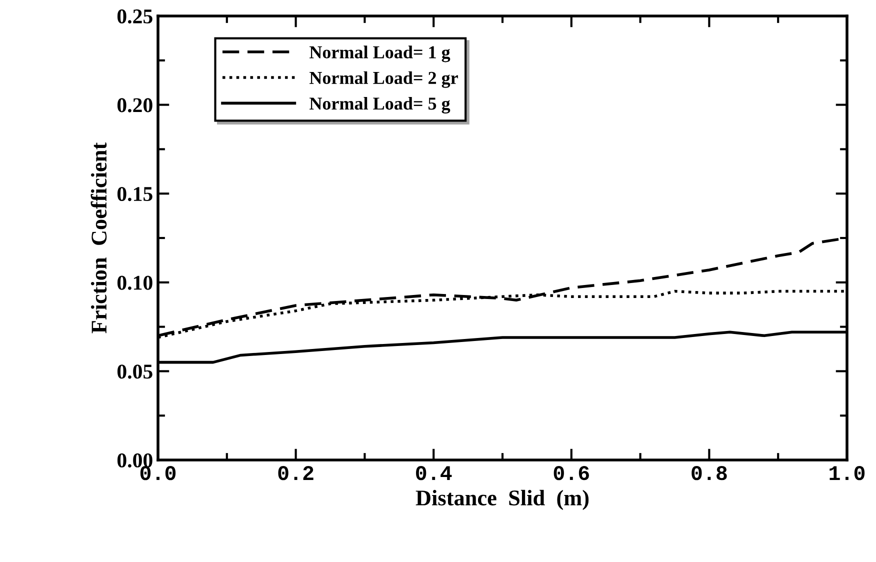 This screenshot has height=562, width=876. What do you see at coordinates (379, 105) in the screenshot?
I see `legend-label: Normal Load= 5 g` at bounding box center [379, 105].